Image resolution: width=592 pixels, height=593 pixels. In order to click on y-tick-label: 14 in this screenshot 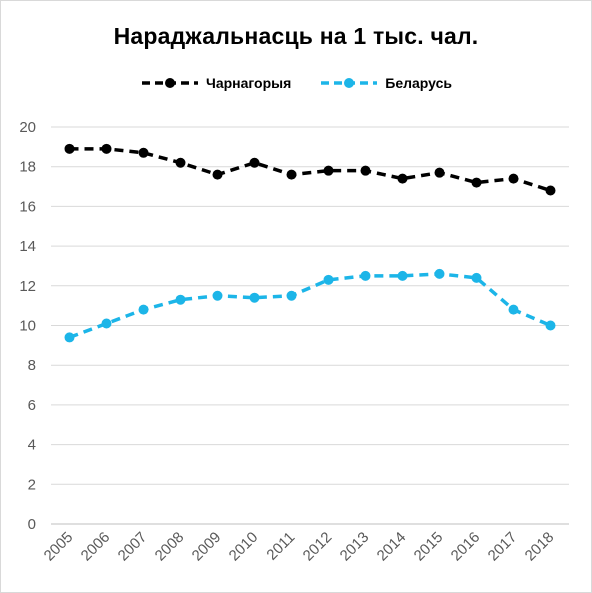, I will do `click(27, 246)`.